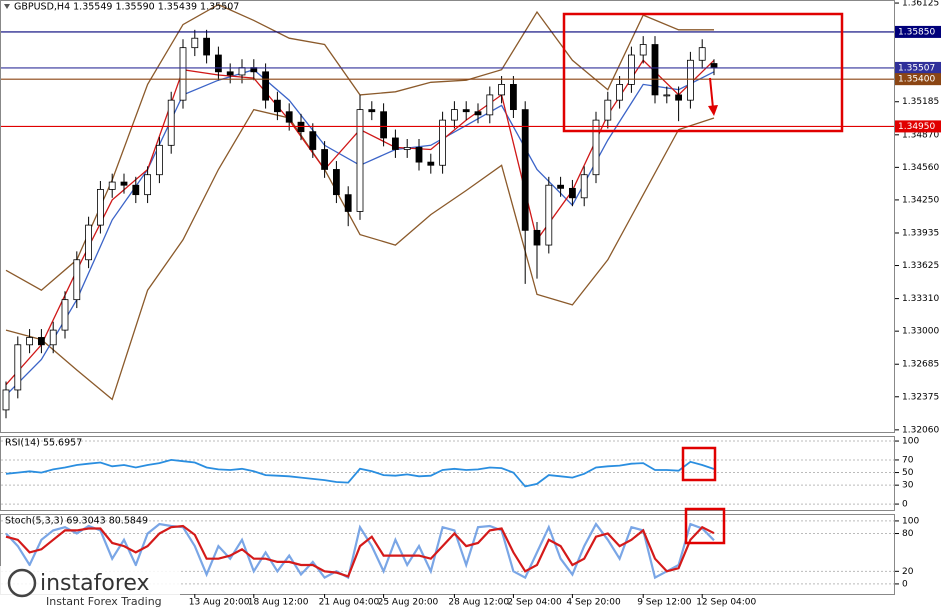 This screenshot has height=611, width=941. I want to click on y-tick-label: 1.33000, so click(920, 332).